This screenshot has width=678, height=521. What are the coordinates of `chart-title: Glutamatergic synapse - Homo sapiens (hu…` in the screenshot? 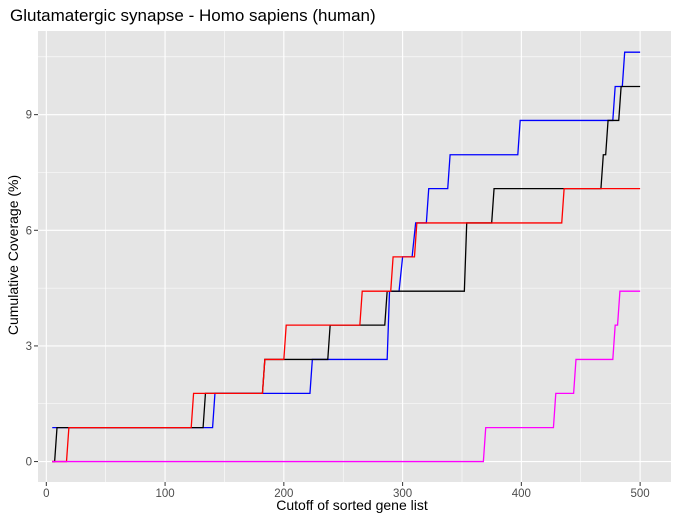 It's located at (193, 15).